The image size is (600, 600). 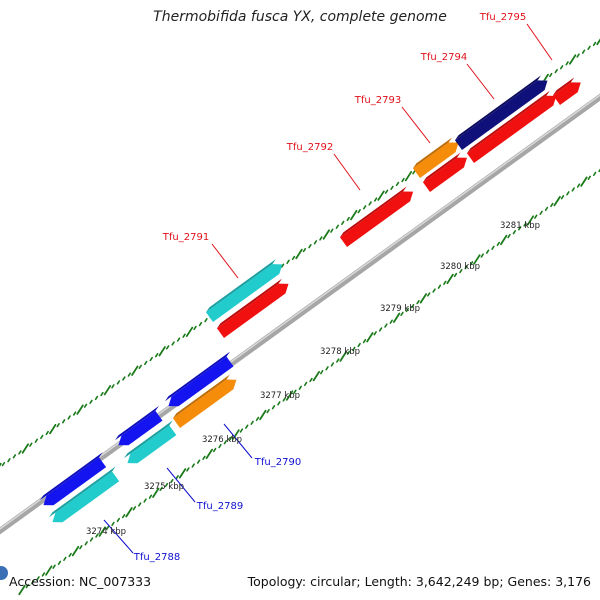 What do you see at coordinates (443, 57) in the screenshot?
I see `gene-label-tfu_2794: Tfu_2794` at bounding box center [443, 57].